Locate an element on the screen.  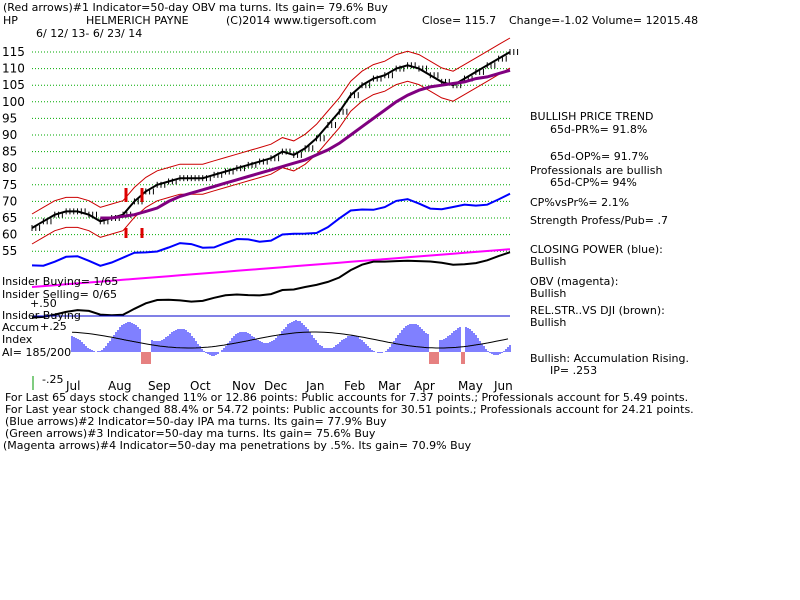
y-tick-label: 110 is located at coordinates (13, 69).